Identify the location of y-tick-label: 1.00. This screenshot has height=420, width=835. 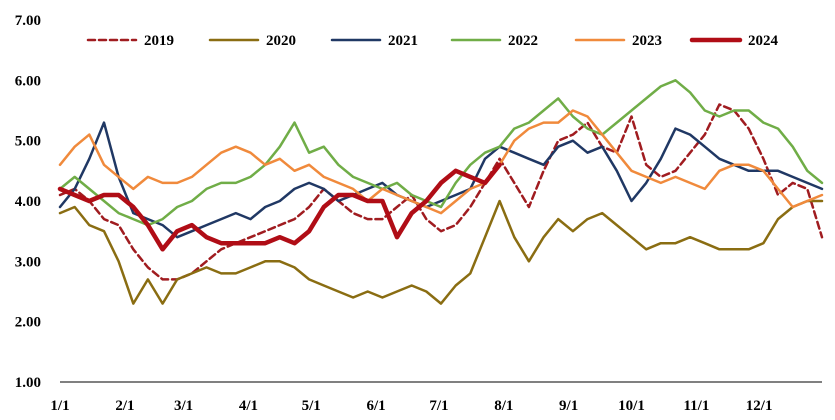
(28, 383).